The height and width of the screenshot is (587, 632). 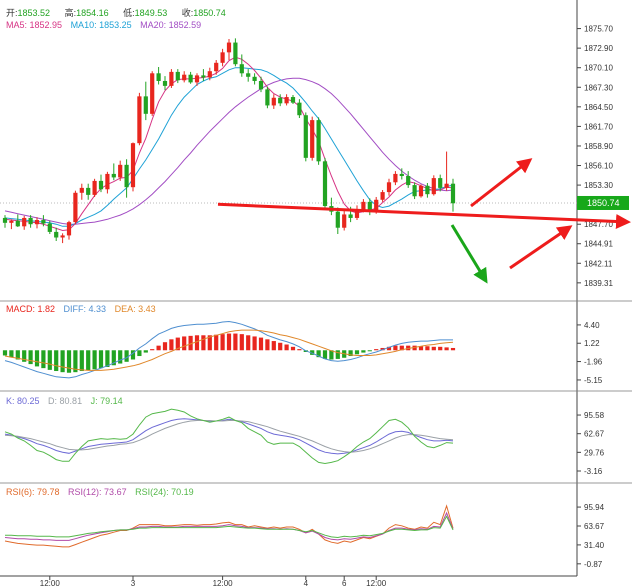 I want to click on ma10-legend: MA10: 1853.25, so click(x=101, y=25).